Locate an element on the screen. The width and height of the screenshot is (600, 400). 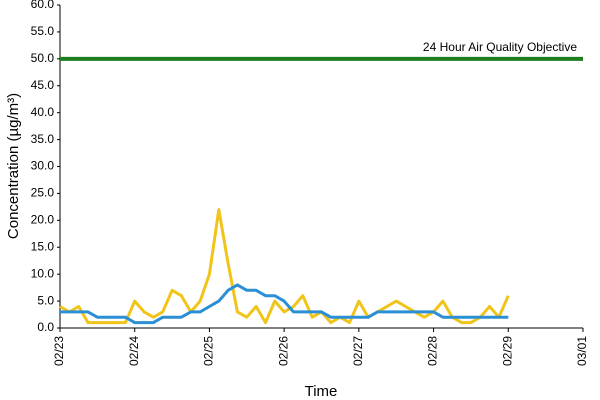
x-tick-label: 02/24 is located at coordinates (134, 351).